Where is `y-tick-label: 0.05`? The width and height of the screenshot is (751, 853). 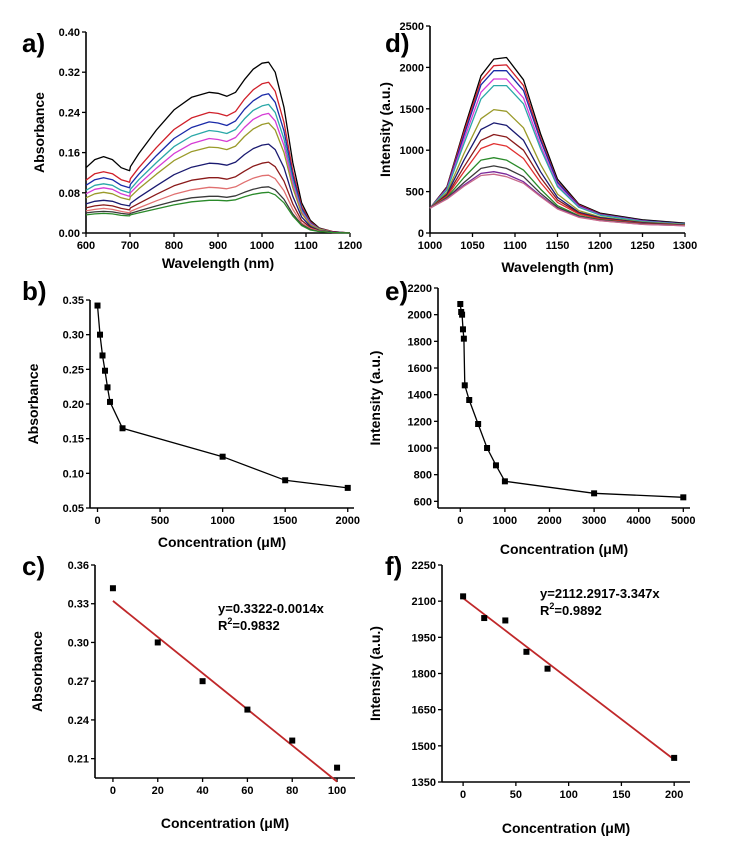 y-tick-label: 0.05 is located at coordinates (73, 509).